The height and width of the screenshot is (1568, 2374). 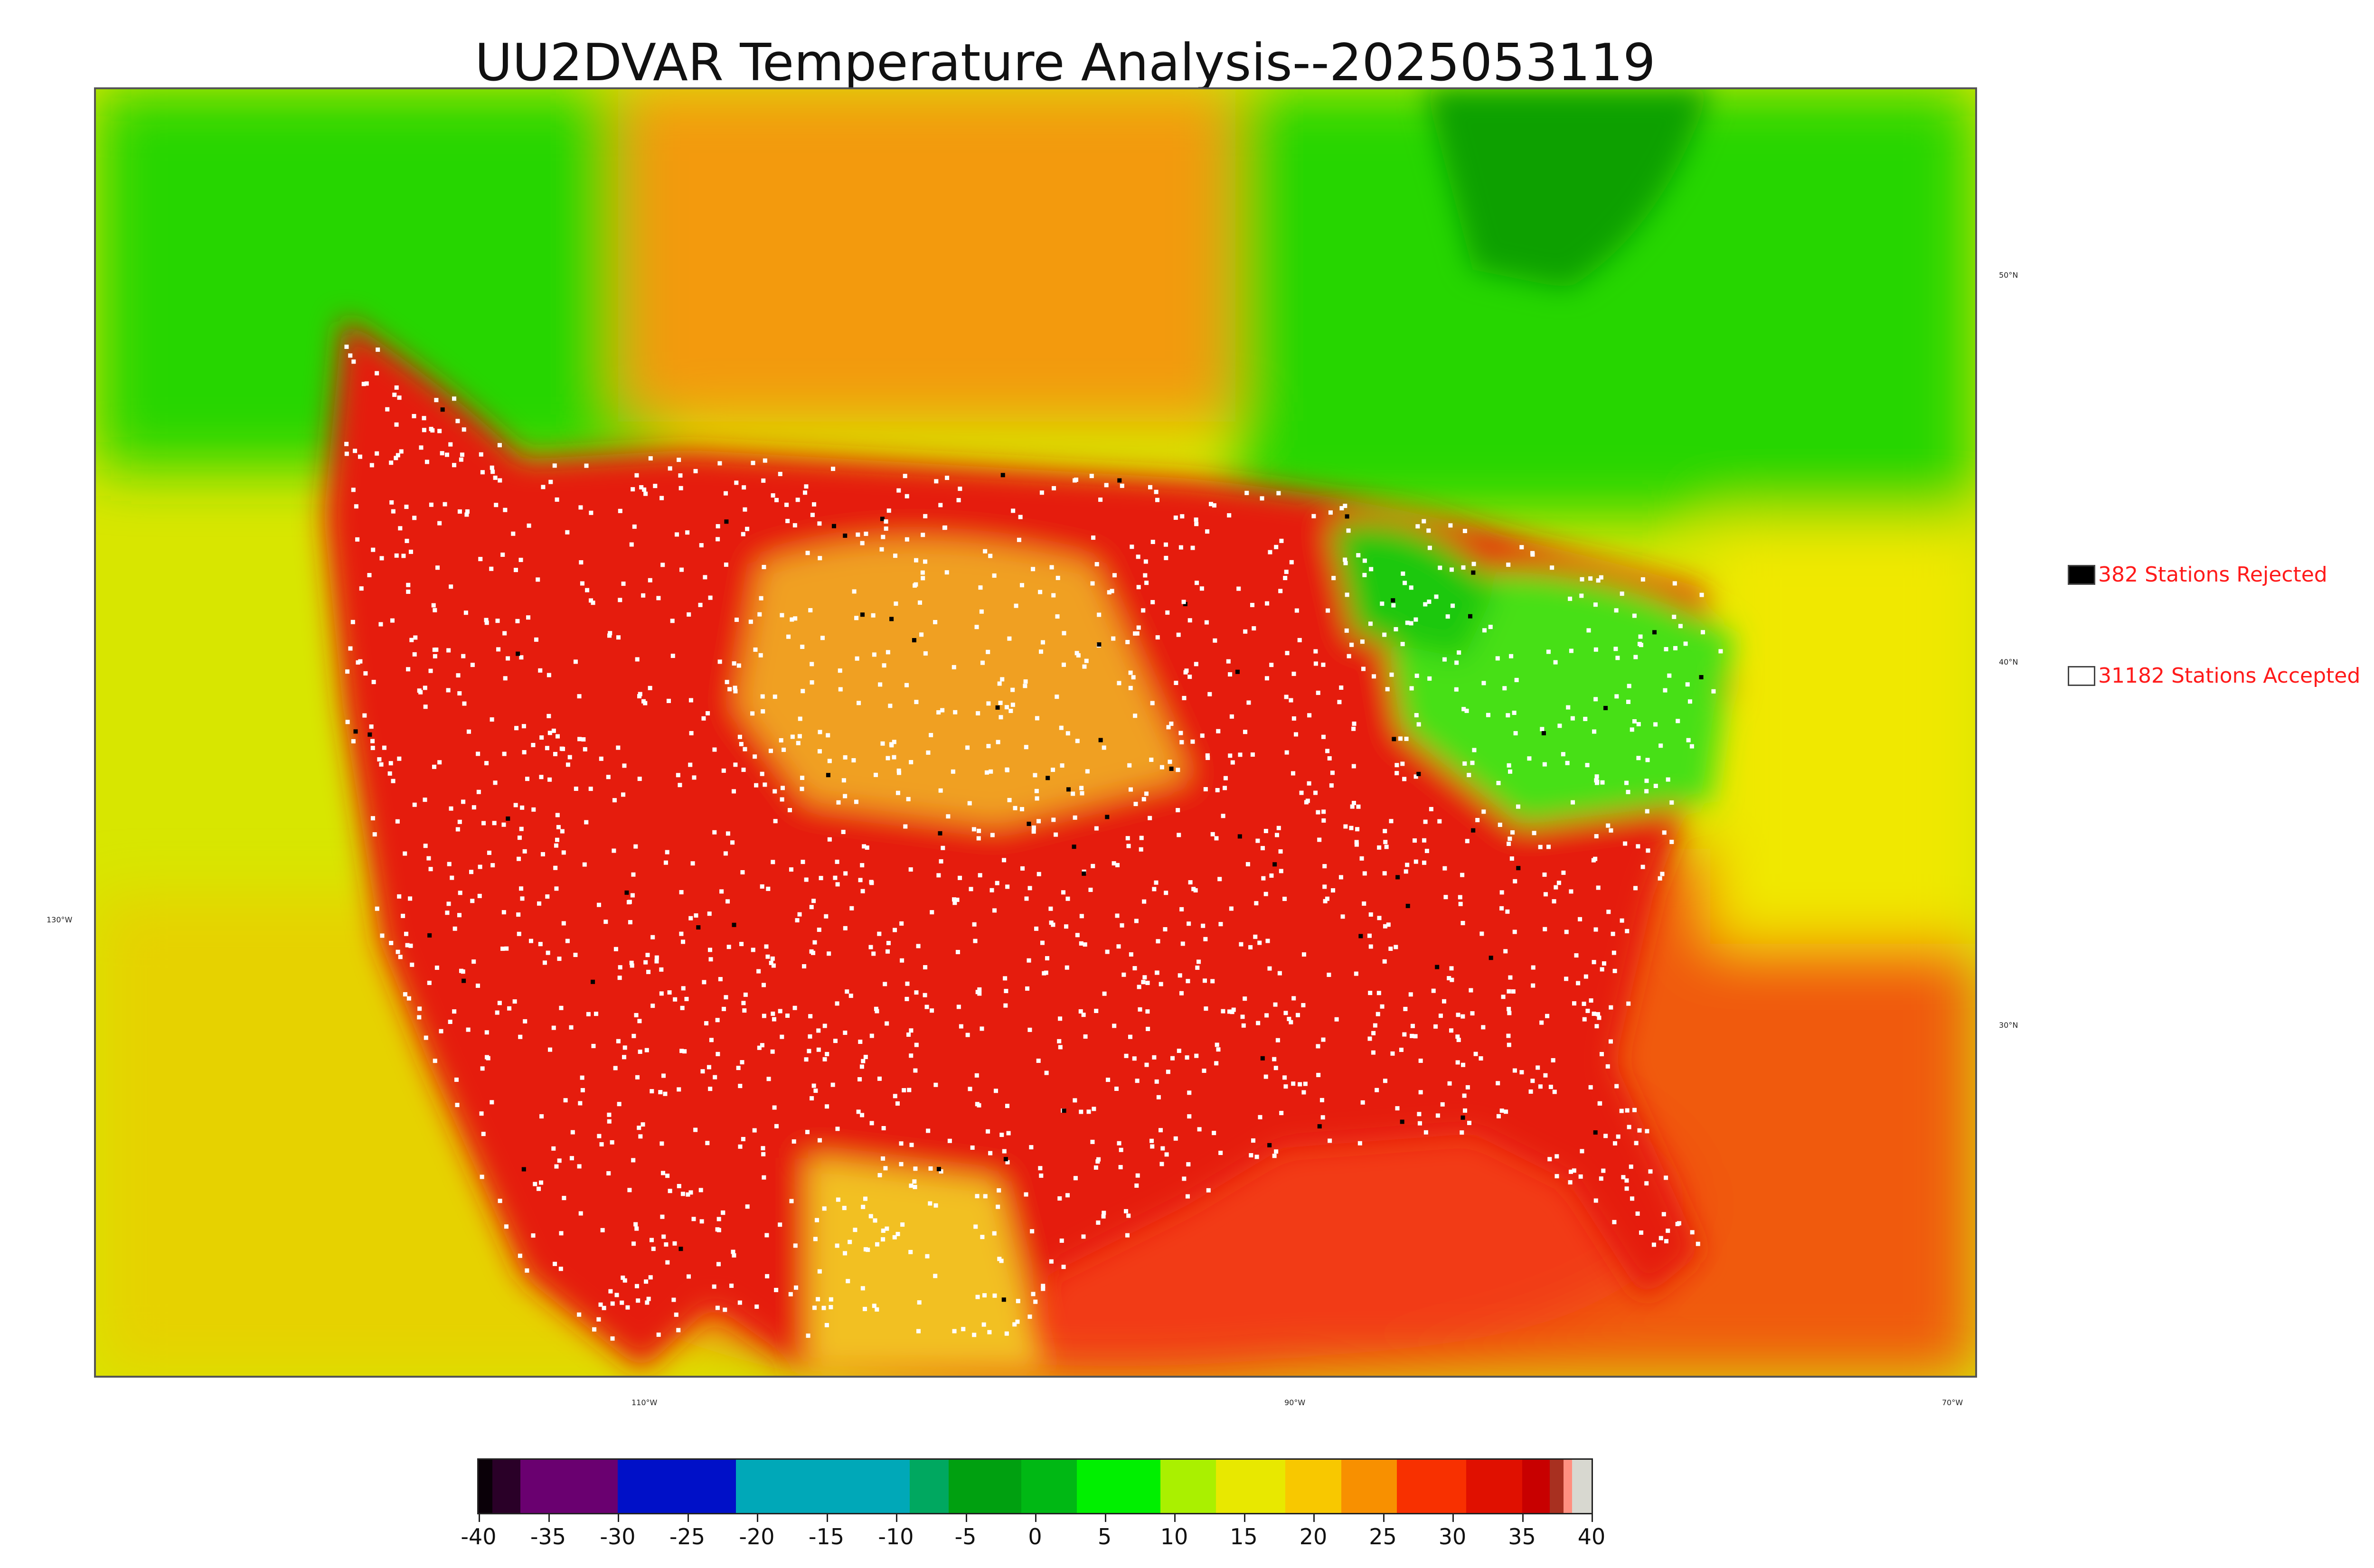 What do you see at coordinates (1104, 1537) in the screenshot?
I see `colorbar-tick-label: 5` at bounding box center [1104, 1537].